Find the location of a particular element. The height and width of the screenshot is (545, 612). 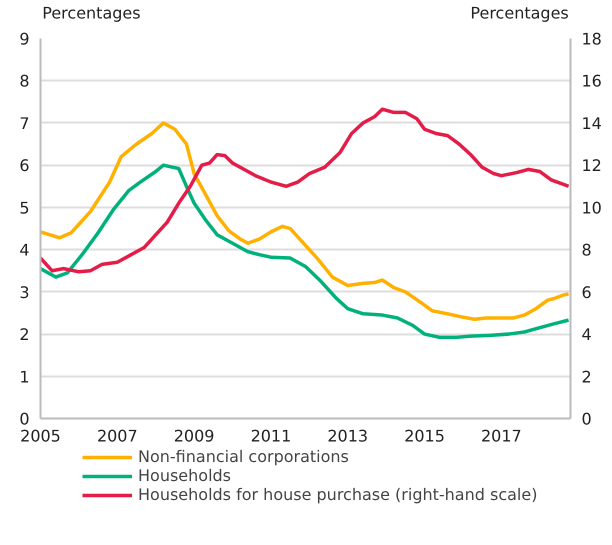

x-tick-label: 2015 is located at coordinates (424, 436).